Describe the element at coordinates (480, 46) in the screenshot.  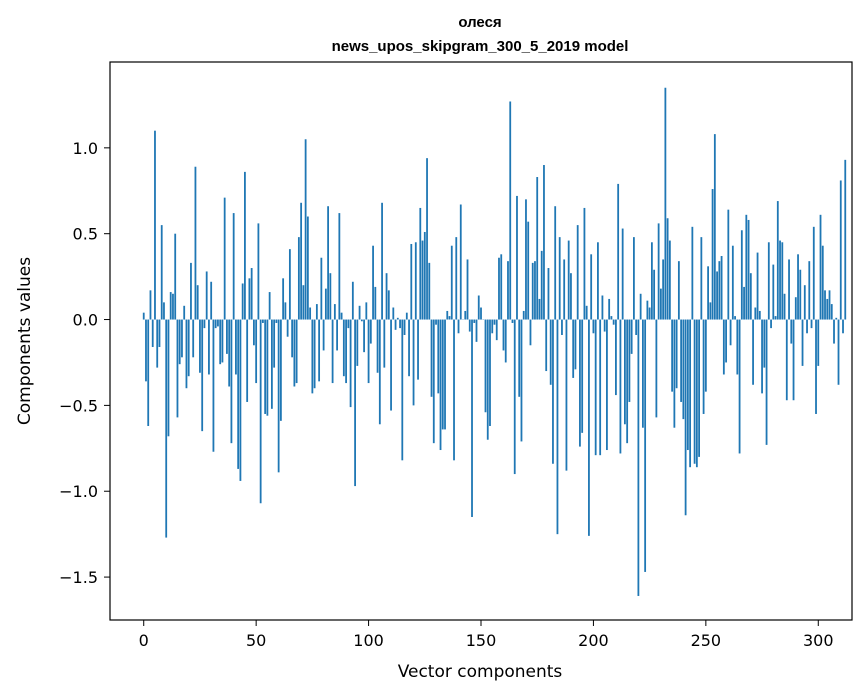
I see `chart-title-line-2: news_upos_skipgram_300_5_2019 model` at that location.